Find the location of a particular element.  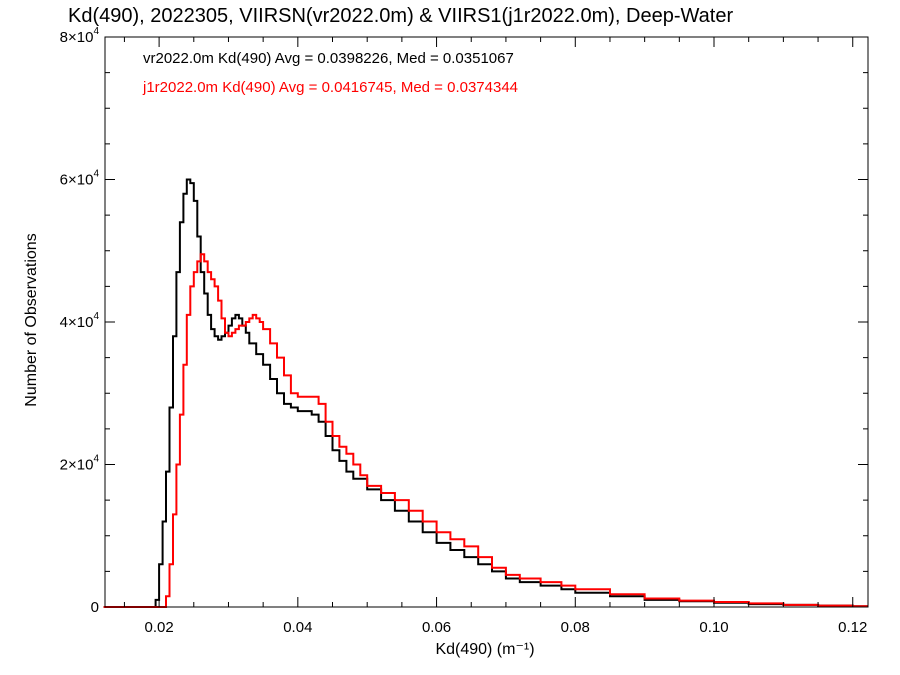

y-tick-label: 4×10⁴ is located at coordinates (80, 321).